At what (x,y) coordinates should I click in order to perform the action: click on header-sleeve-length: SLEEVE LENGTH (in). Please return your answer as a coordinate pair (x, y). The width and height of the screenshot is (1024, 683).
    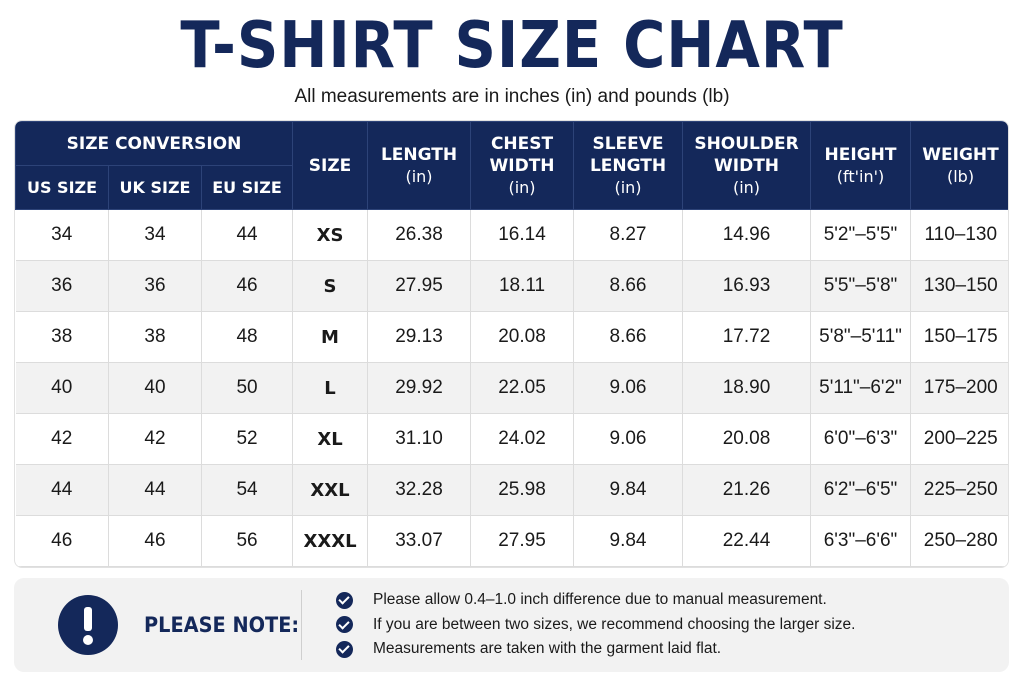
    Looking at the image, I should click on (628, 165).